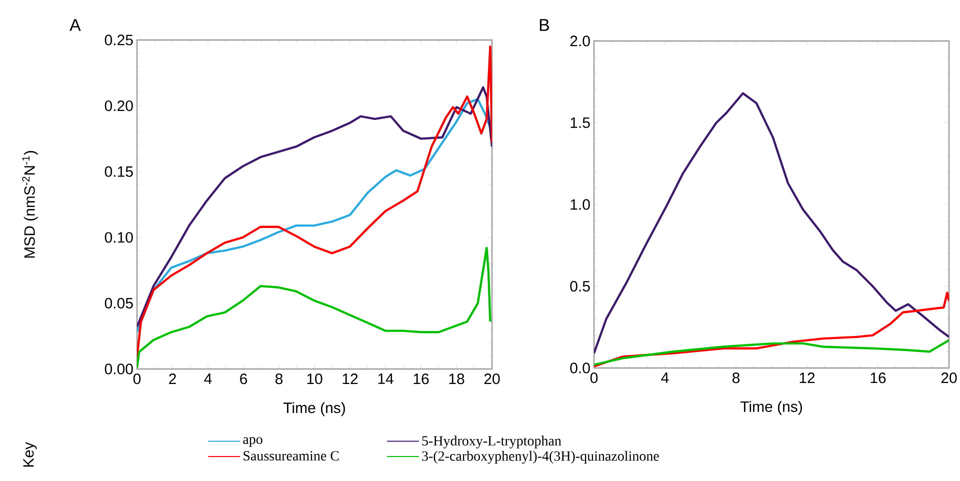  What do you see at coordinates (456, 379) in the screenshot?
I see `x-tick-label: 18` at bounding box center [456, 379].